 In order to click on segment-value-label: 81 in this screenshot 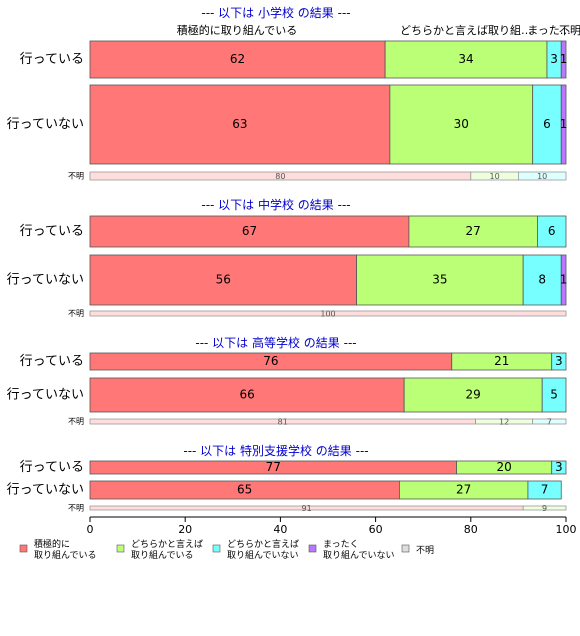, I will do `click(283, 422)`.